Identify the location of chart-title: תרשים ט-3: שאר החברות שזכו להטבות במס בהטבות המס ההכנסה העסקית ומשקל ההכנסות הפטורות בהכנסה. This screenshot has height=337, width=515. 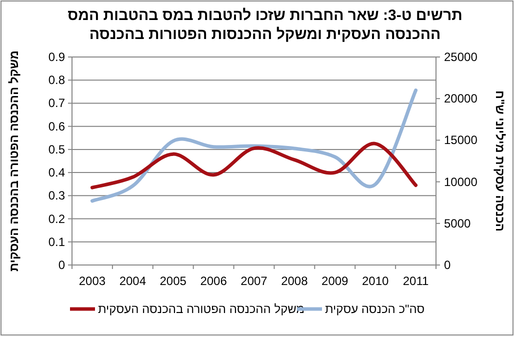
(265, 25).